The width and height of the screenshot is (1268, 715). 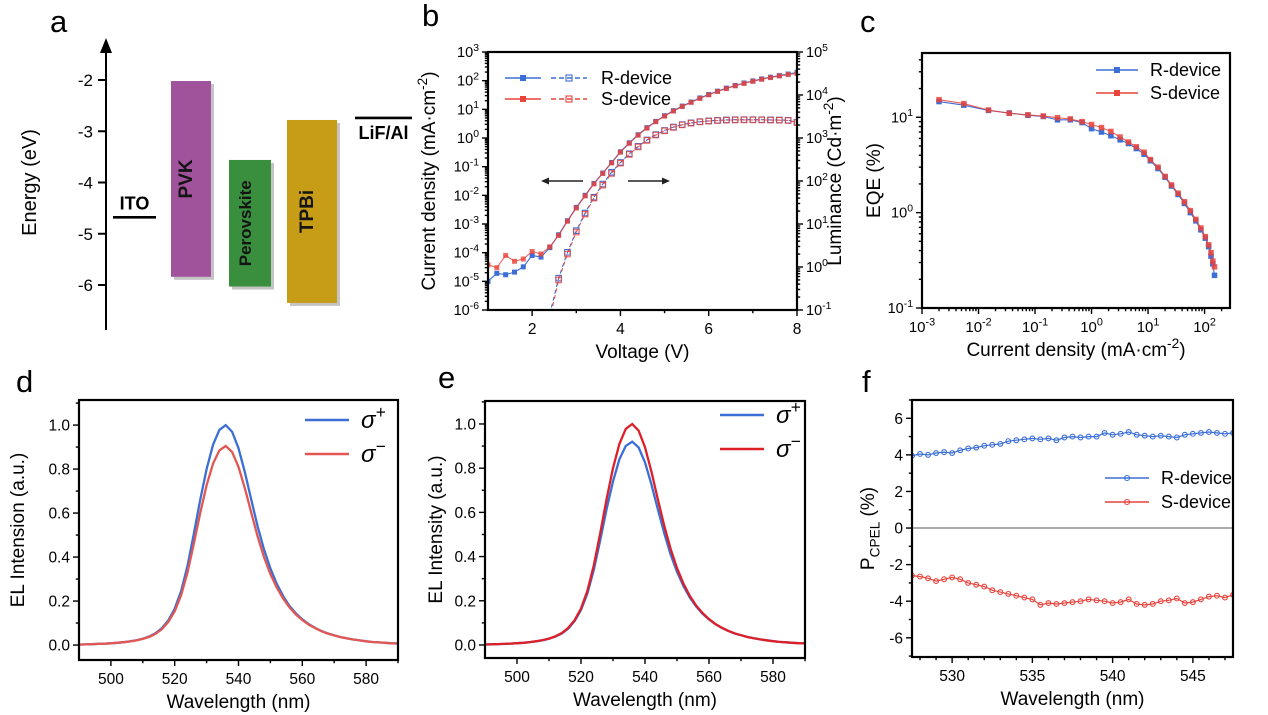 I want to click on svg-text: -2, so click(x=85, y=80).